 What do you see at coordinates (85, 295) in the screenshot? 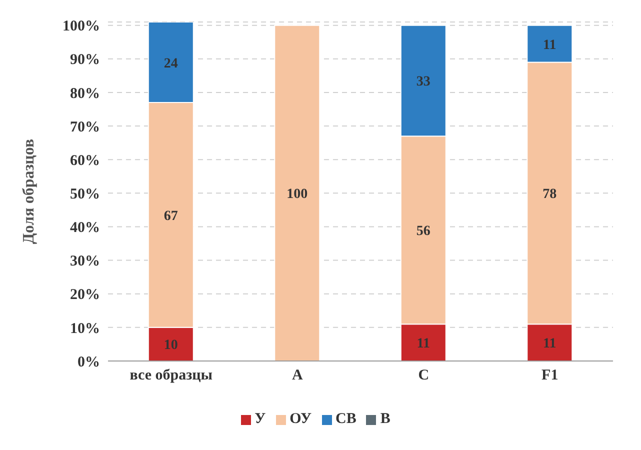
I see `y-tick-label: 20%` at bounding box center [85, 295].